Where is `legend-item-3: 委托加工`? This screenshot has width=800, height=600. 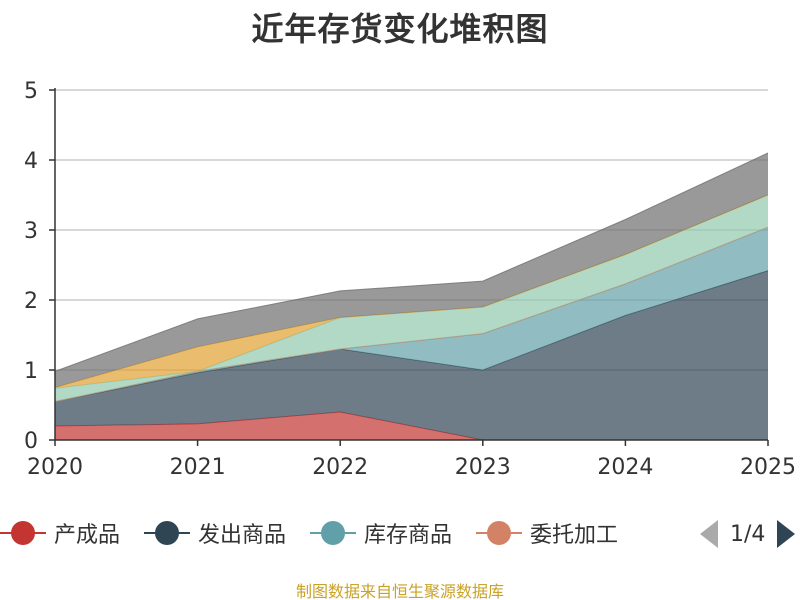 legend-item-3: 委托加工 is located at coordinates (547, 533).